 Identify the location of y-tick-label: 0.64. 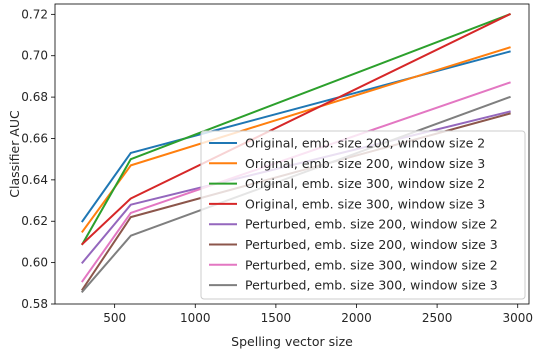
(34, 180).